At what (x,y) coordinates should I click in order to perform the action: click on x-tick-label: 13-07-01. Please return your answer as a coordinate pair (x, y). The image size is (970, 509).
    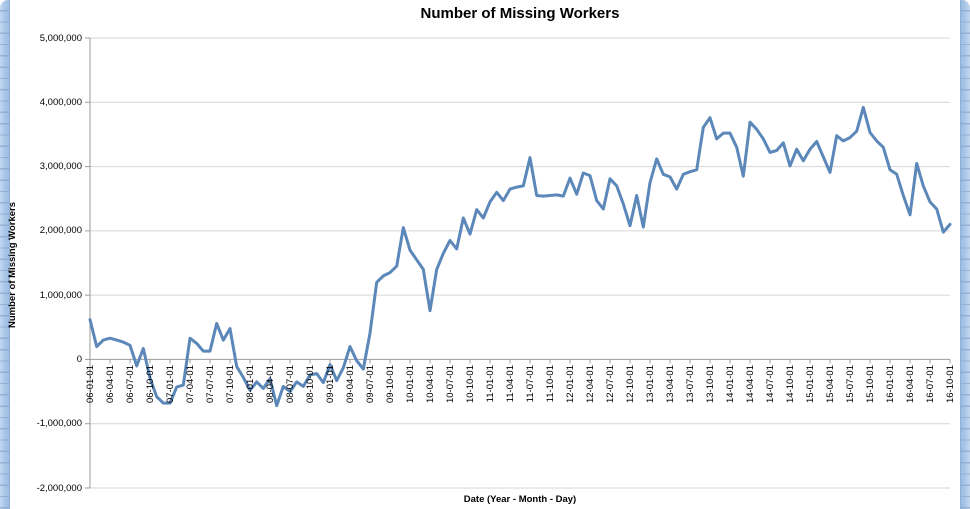
    Looking at the image, I should click on (690, 384).